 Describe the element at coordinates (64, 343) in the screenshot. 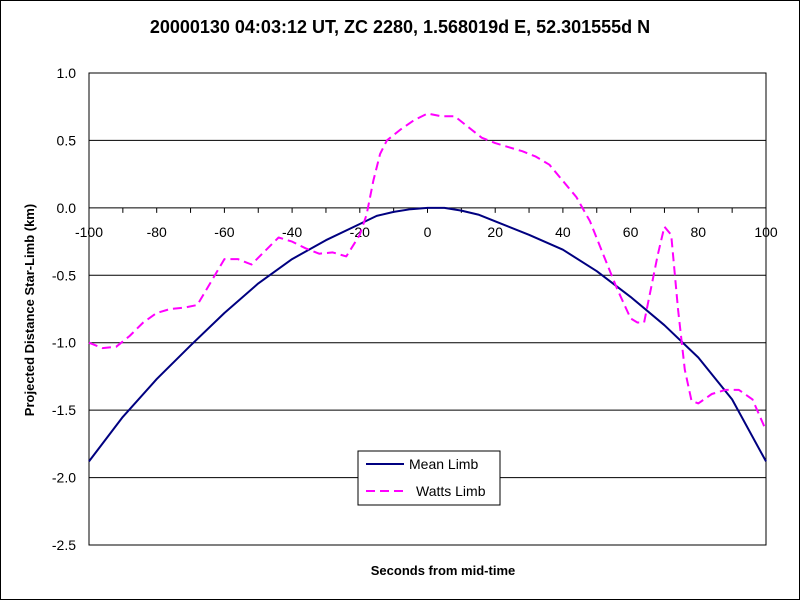

I see `y-tick-label: -1.0` at that location.